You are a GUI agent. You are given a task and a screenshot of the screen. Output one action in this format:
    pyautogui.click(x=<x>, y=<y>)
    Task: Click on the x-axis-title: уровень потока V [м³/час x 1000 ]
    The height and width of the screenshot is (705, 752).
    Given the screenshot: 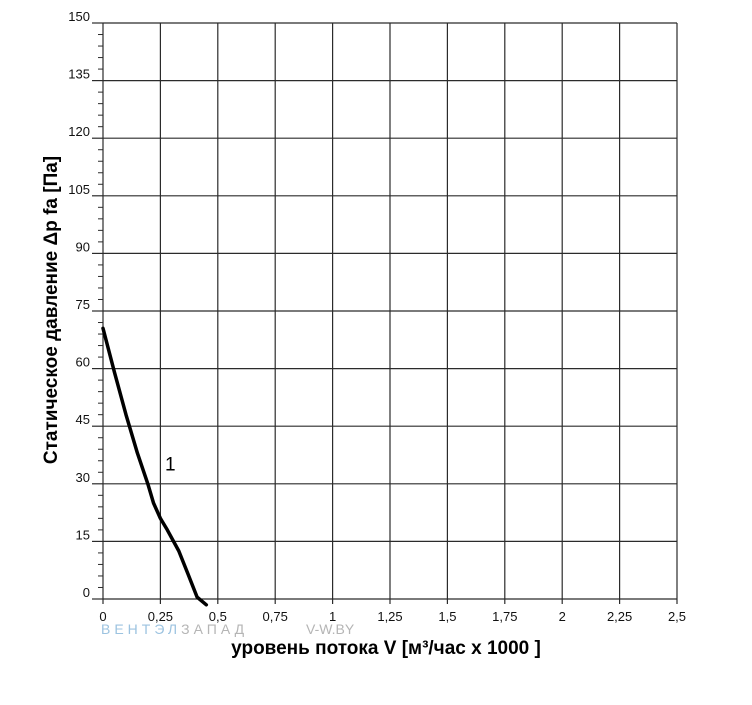 What is the action you would take?
    pyautogui.click(x=386, y=648)
    